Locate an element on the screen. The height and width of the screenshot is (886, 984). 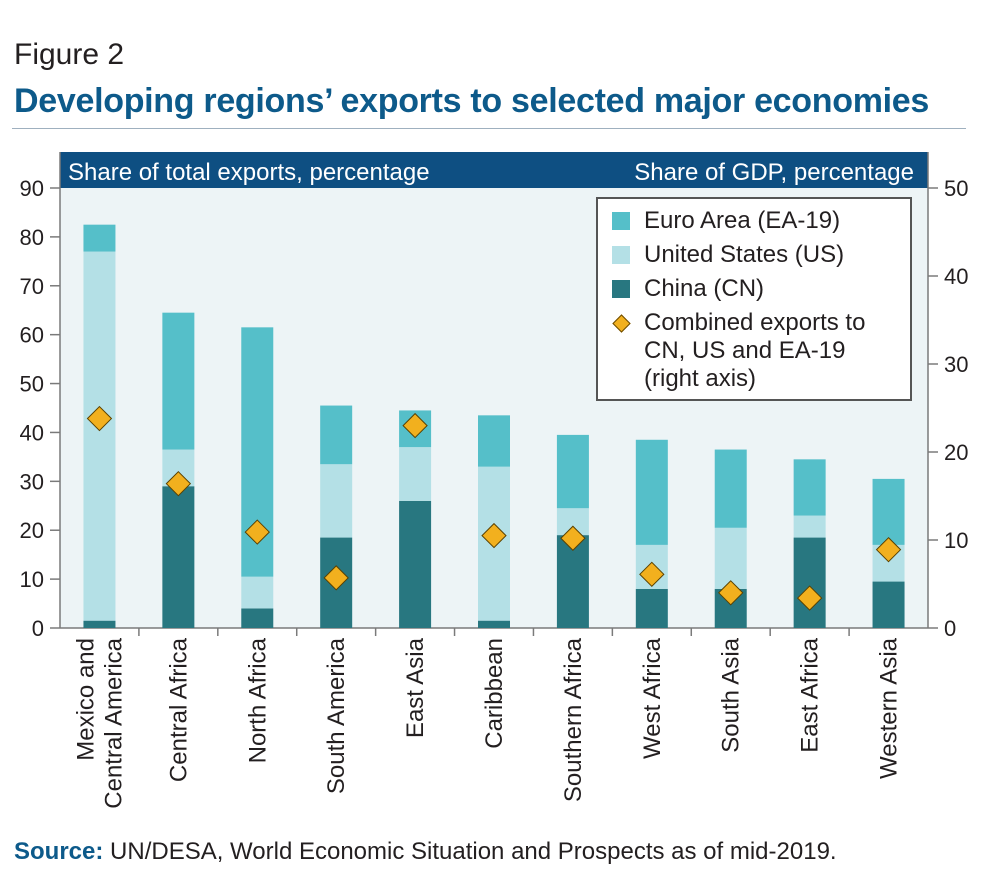
x-tick-label-line: North Africa is located at coordinates (257, 700).